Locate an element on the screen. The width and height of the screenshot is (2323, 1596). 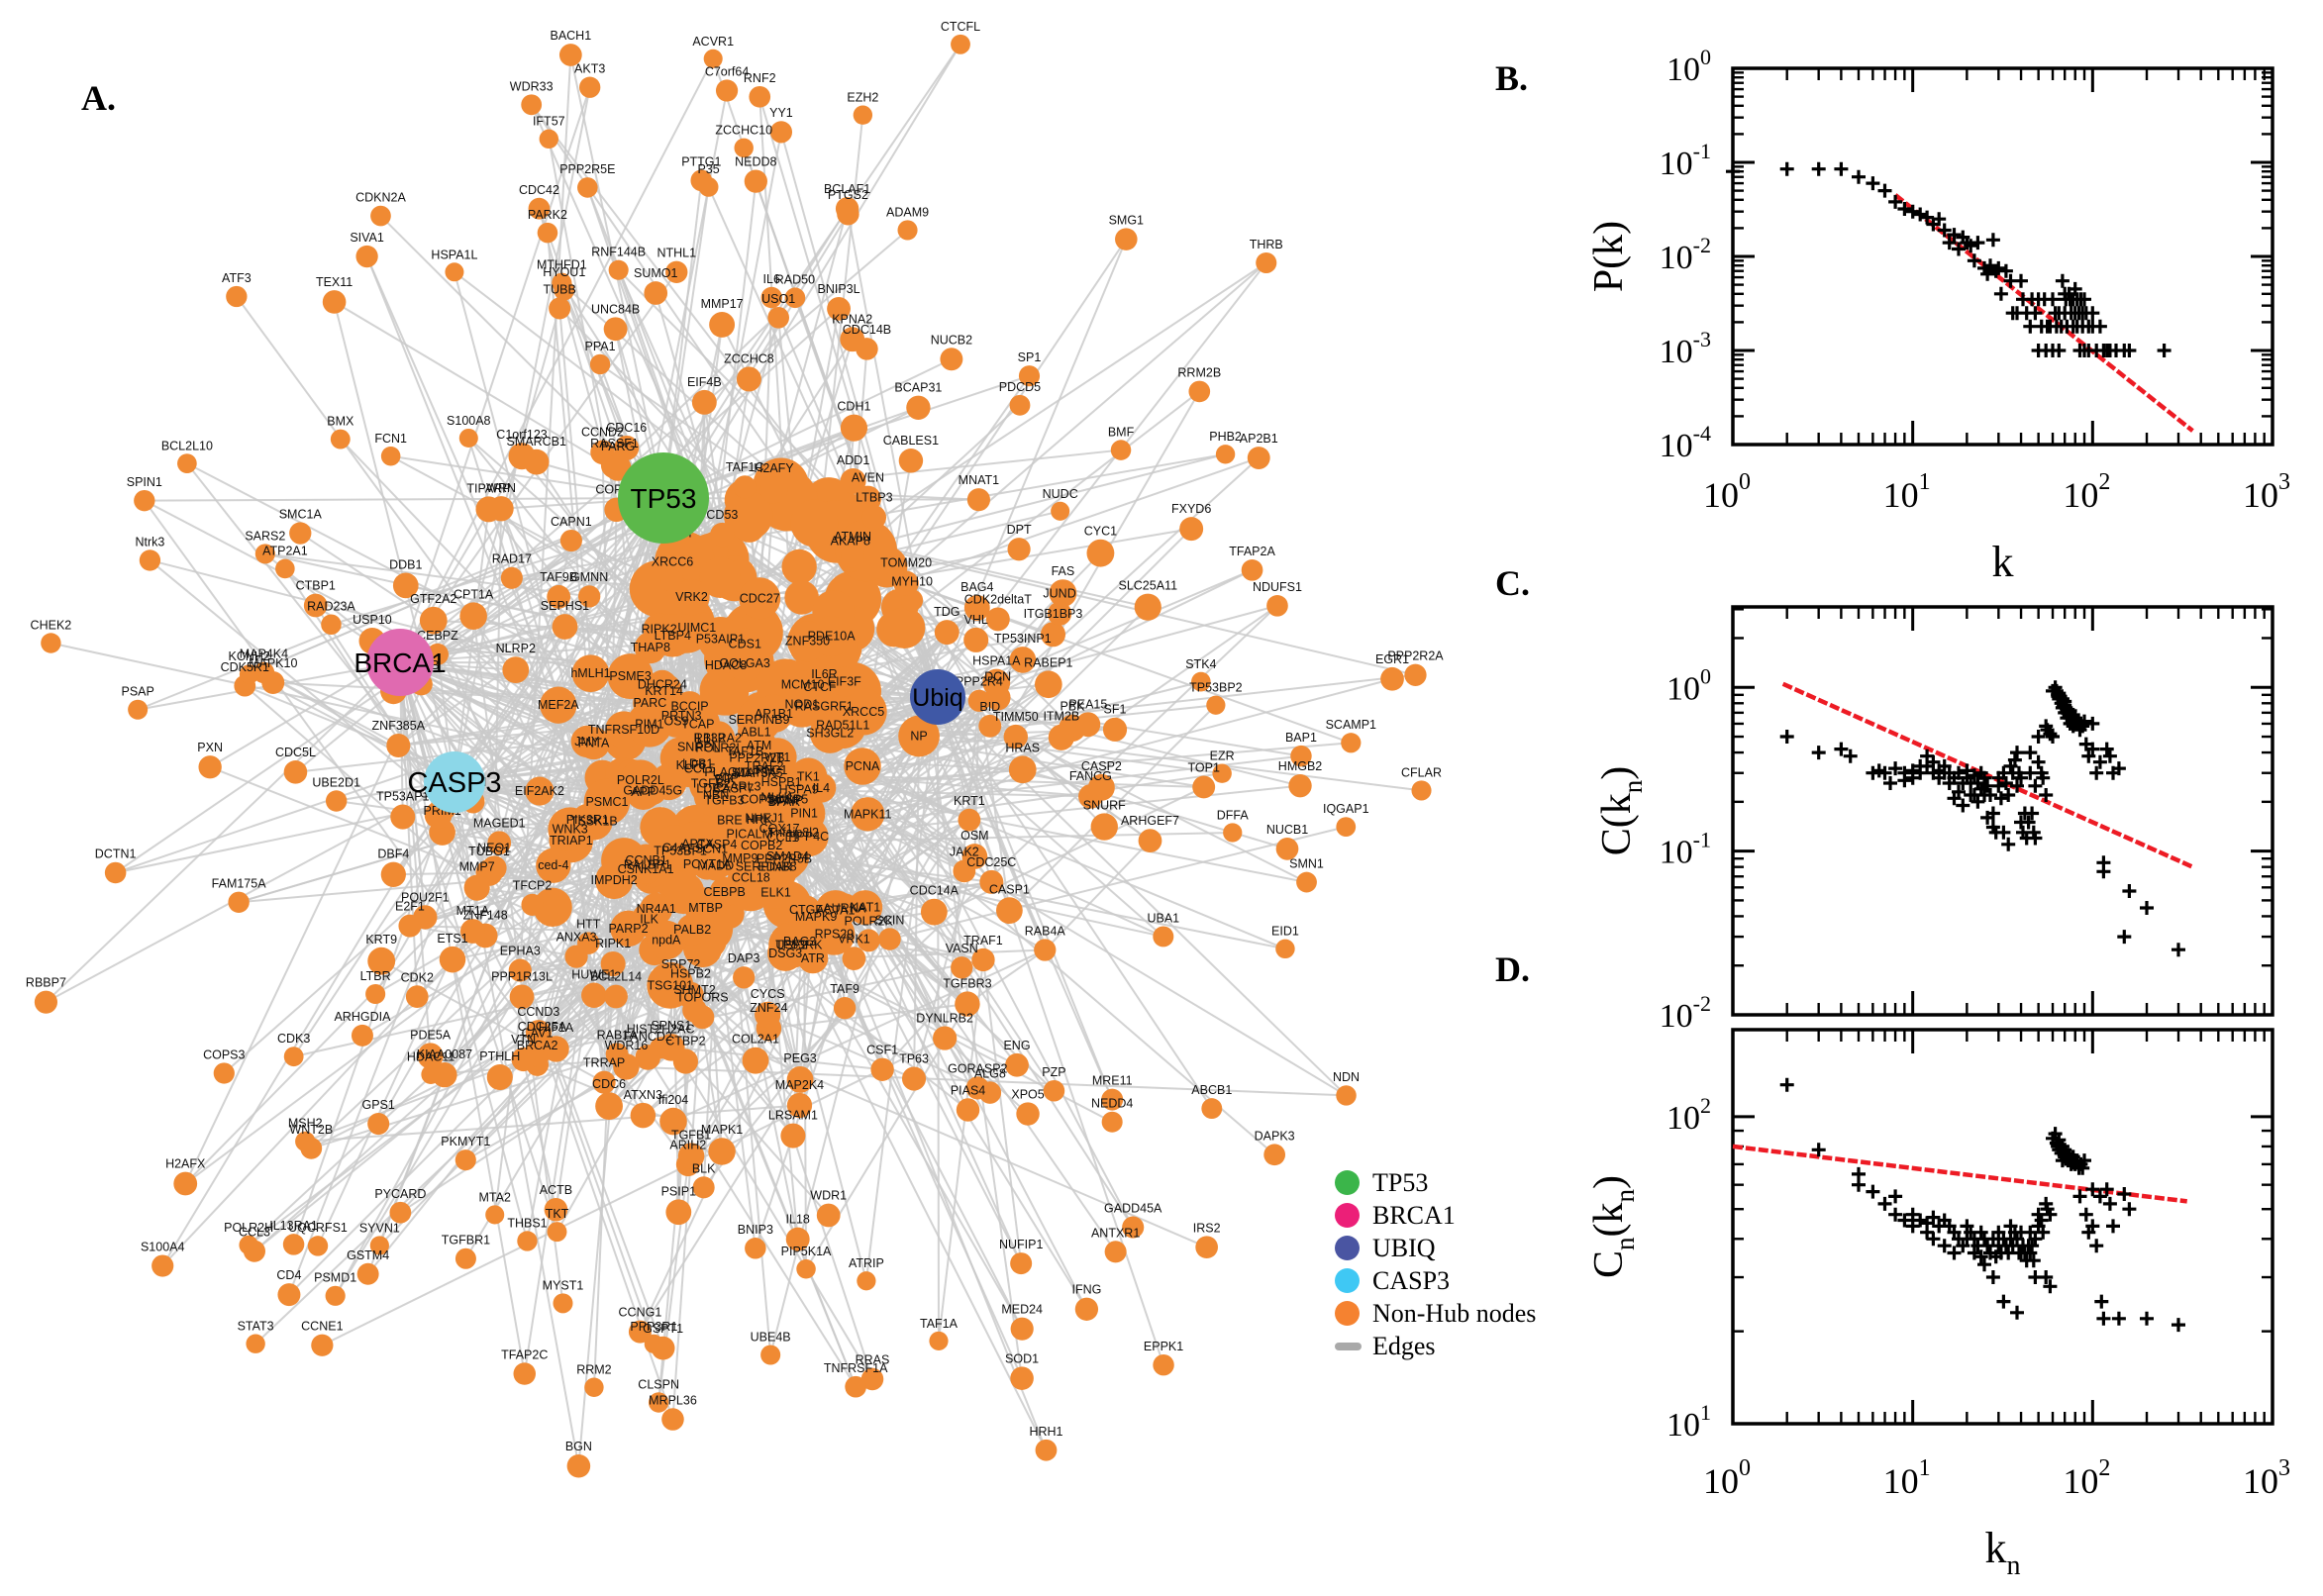
legend-edge-swatch is located at coordinates (1349, 1346).